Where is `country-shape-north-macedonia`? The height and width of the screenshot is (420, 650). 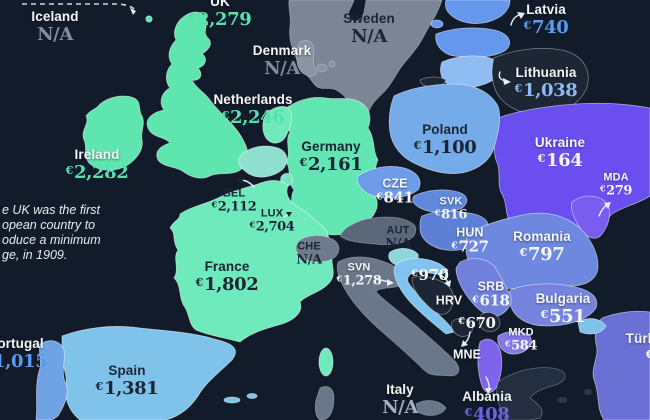
country-shape-north-macedonia is located at coordinates (514, 343).